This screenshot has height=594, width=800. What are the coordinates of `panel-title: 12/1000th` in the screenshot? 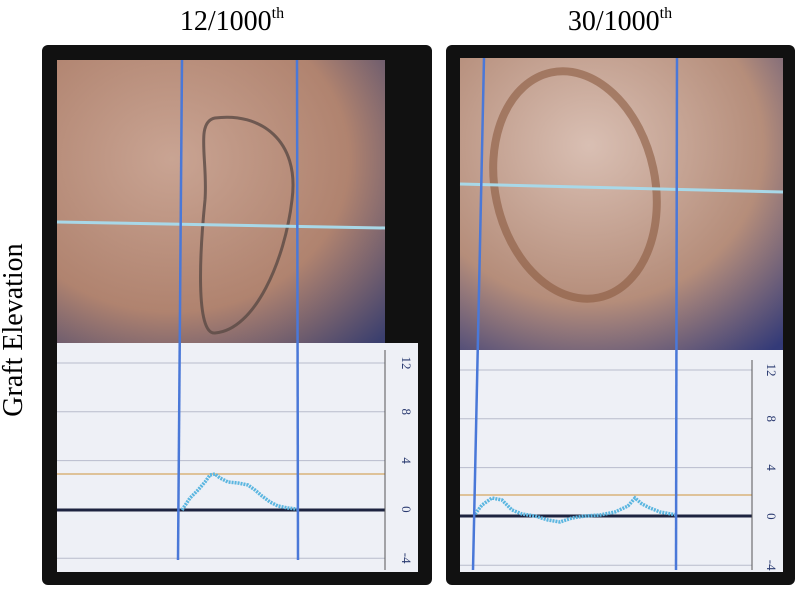 It's located at (232, 21).